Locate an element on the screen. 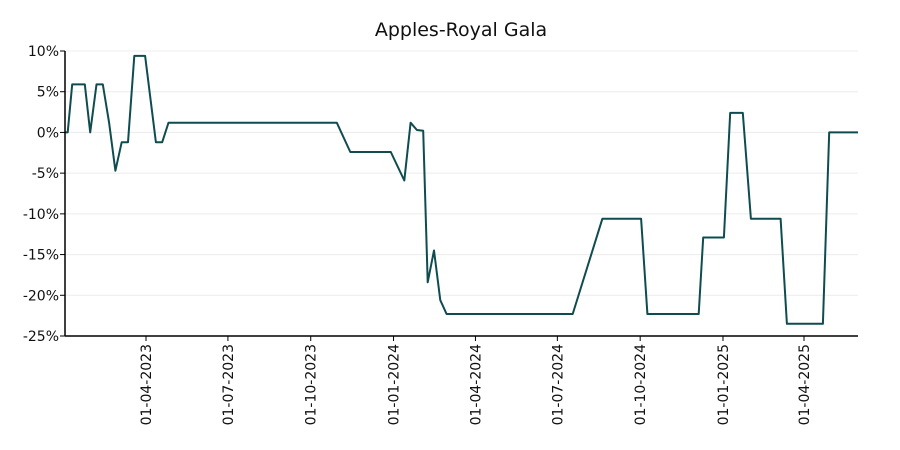 Image resolution: width=900 pixels, height=450 pixels. x-tick-label: 01-07-2024 is located at coordinates (558, 384).